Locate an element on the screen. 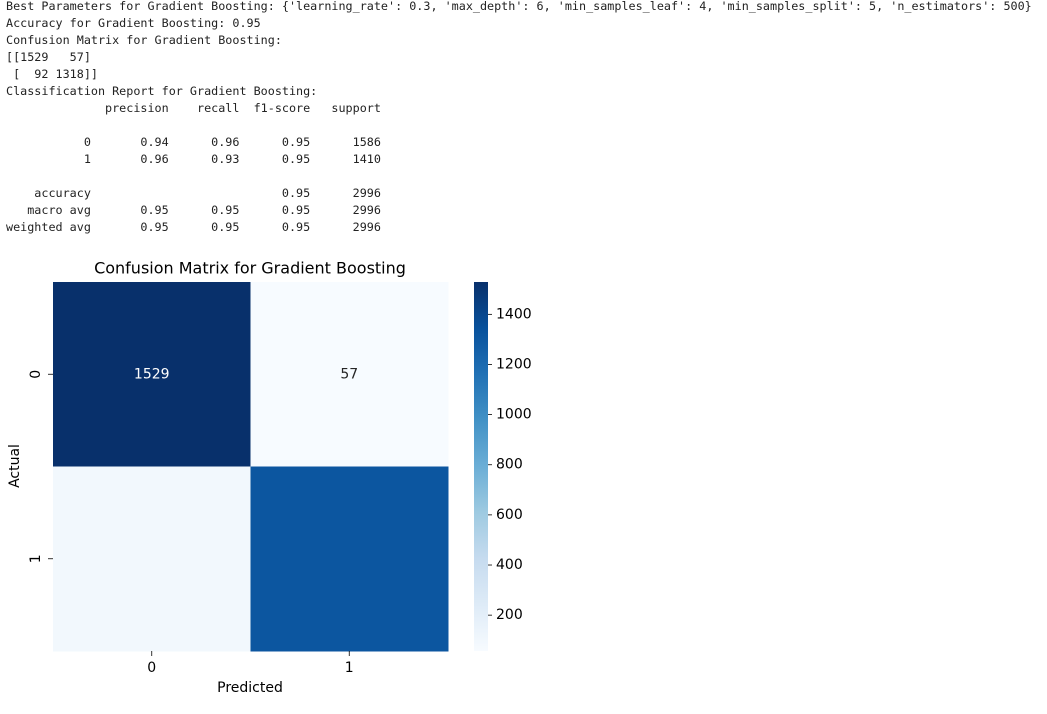  output-line: [[1529 57] is located at coordinates (48, 57).